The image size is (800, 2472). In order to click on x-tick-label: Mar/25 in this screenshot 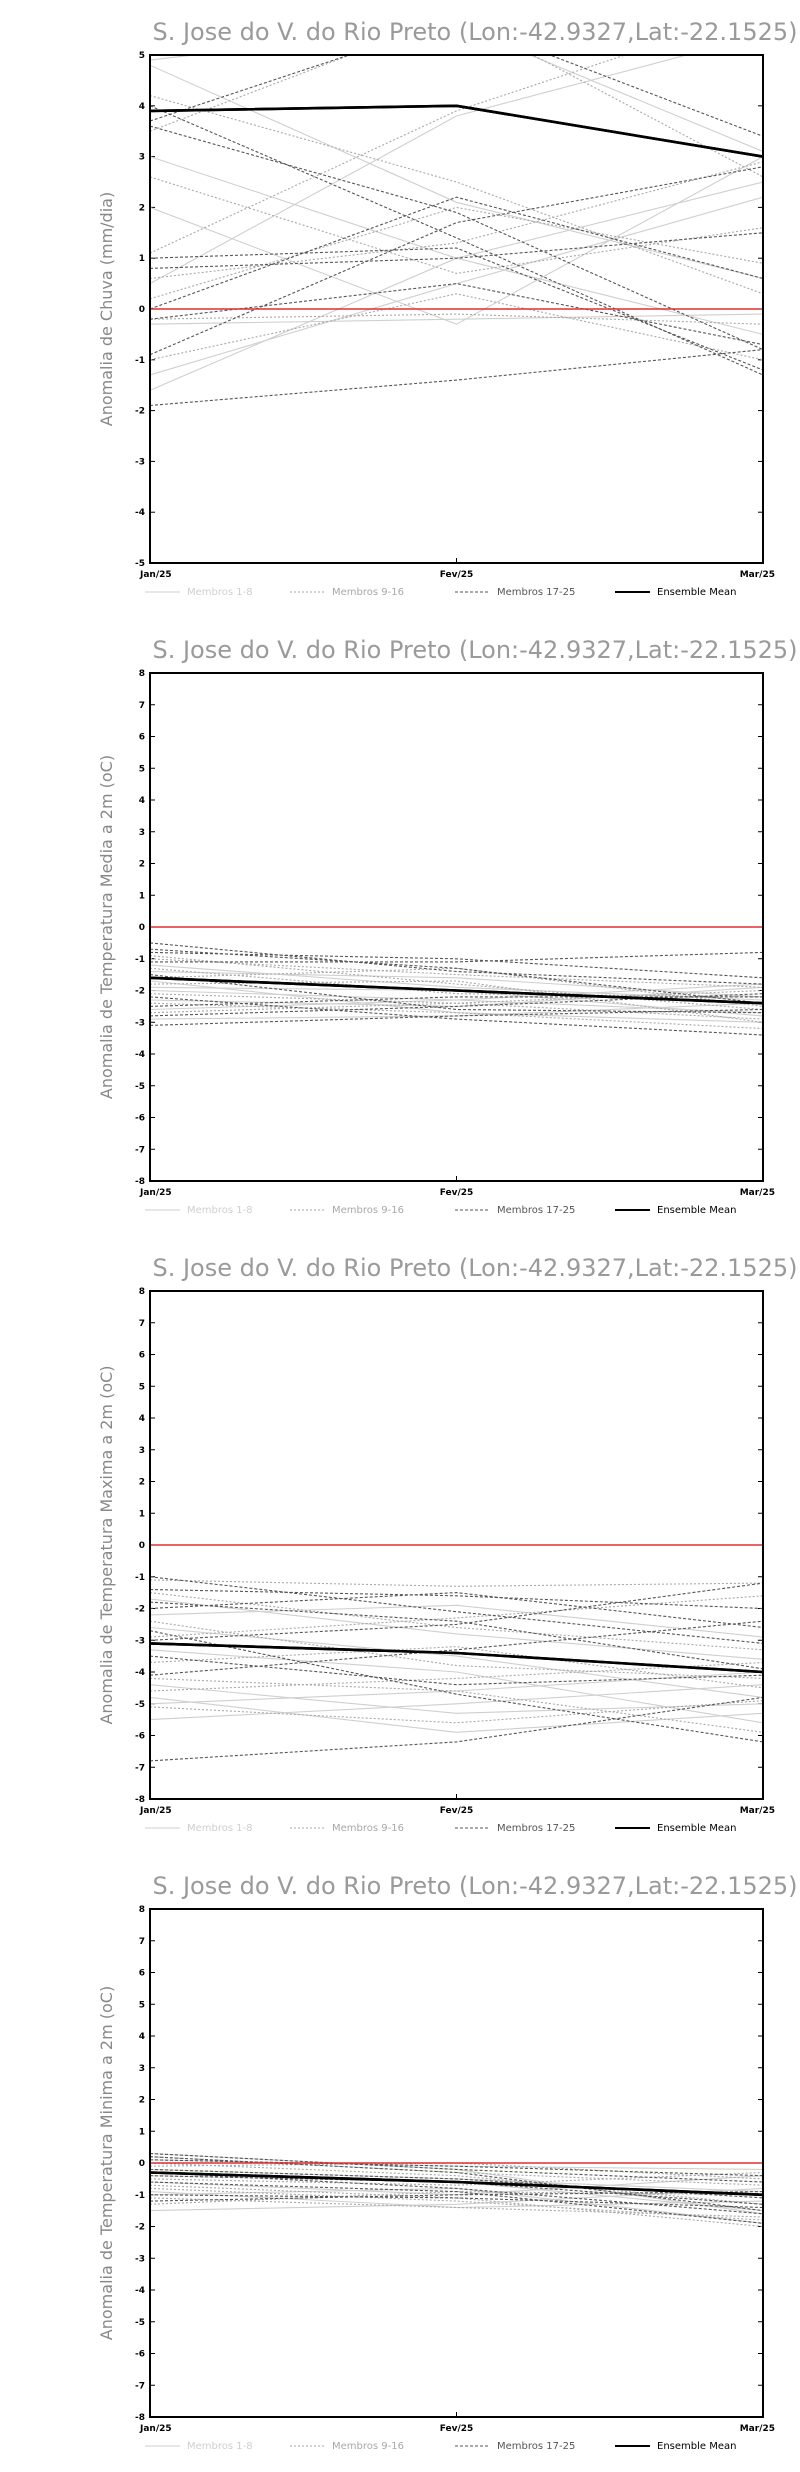, I will do `click(757, 2429)`.